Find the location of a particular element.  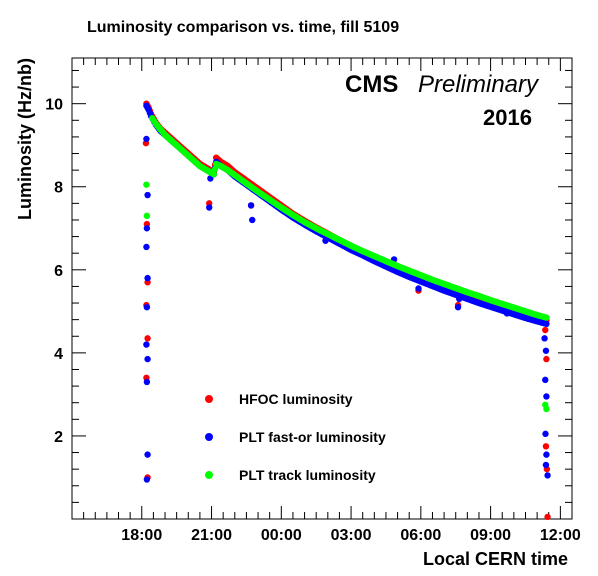

preliminary-label: Preliminary is located at coordinates (479, 84).